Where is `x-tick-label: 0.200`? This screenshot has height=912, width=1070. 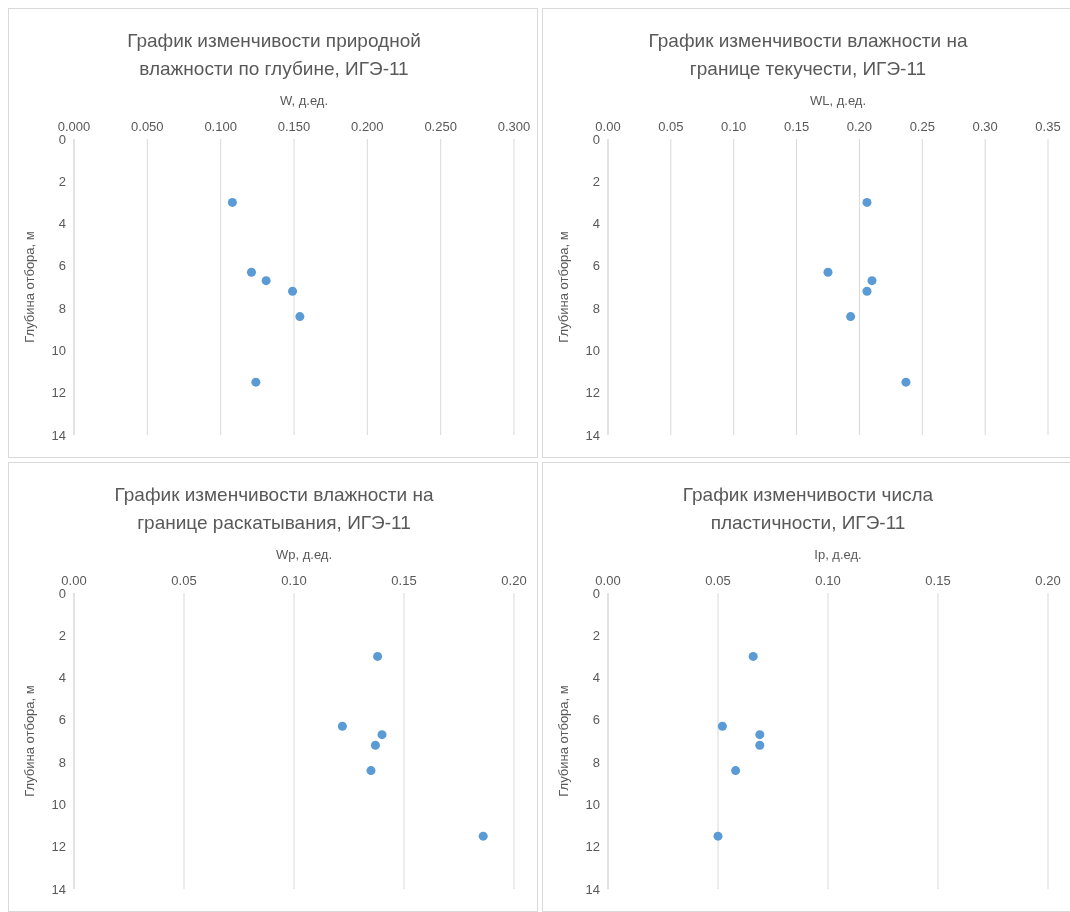
x-tick-label: 0.200 is located at coordinates (367, 126).